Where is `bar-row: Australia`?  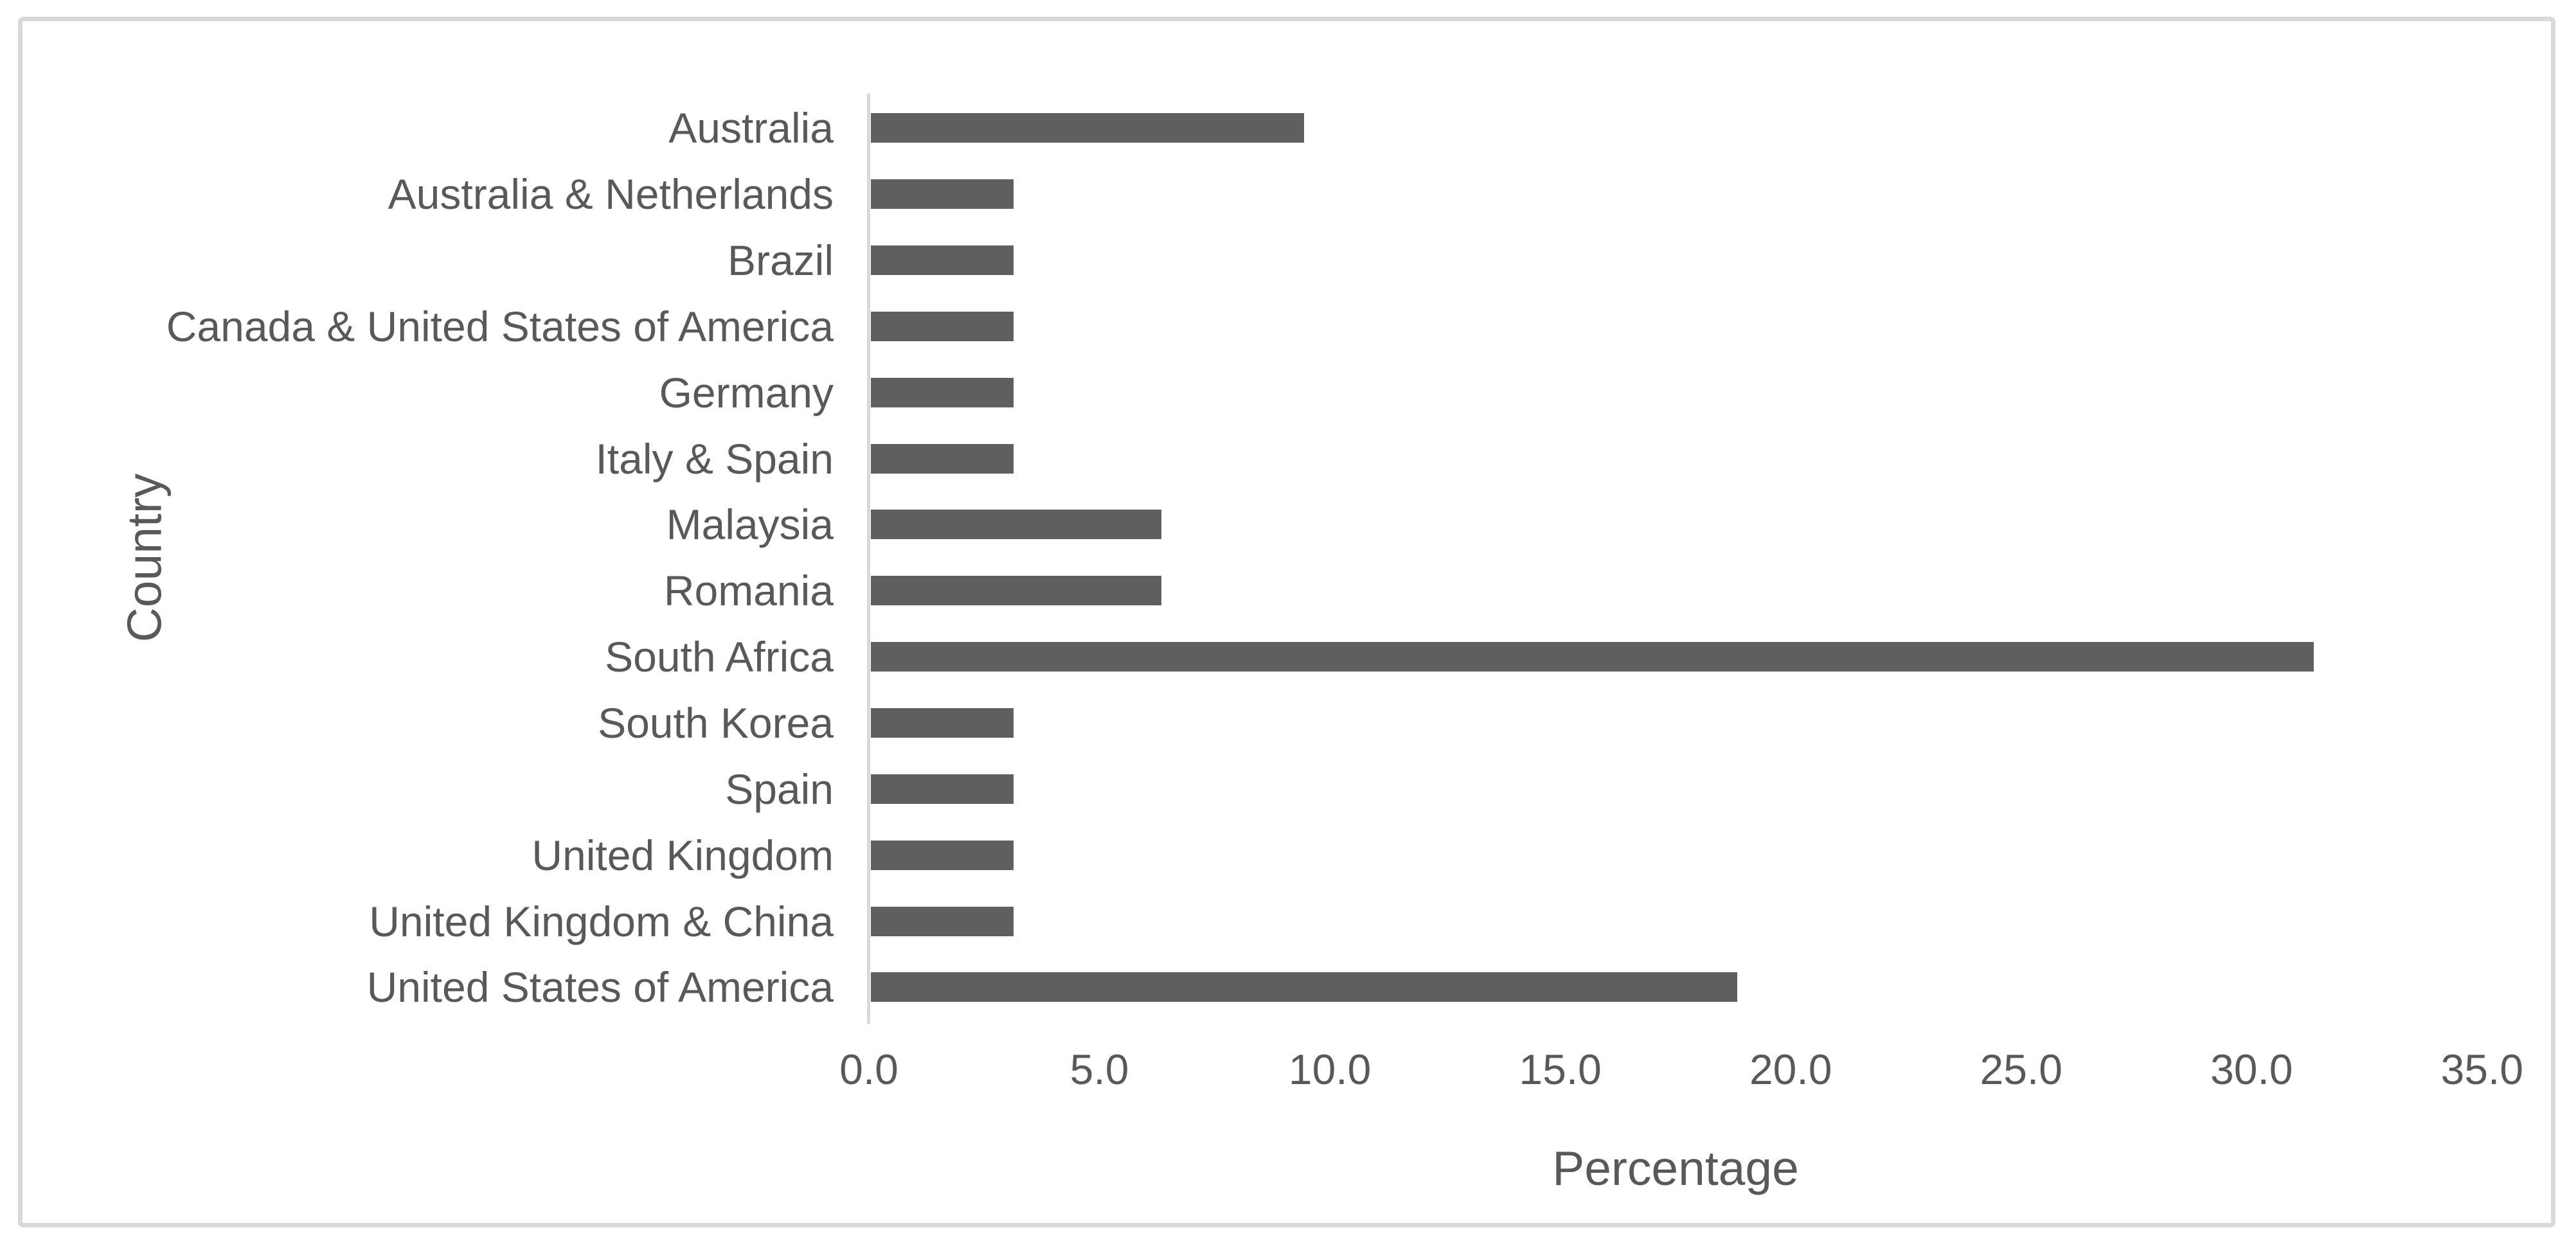 bar-row: Australia is located at coordinates (1299, 128).